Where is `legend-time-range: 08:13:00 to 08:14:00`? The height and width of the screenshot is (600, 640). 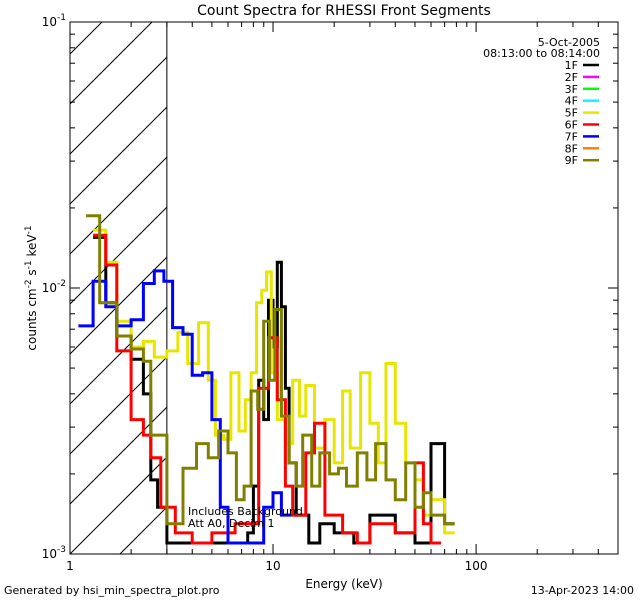
legend-time-range: 08:13:00 to 08:14:00 is located at coordinates (541, 53).